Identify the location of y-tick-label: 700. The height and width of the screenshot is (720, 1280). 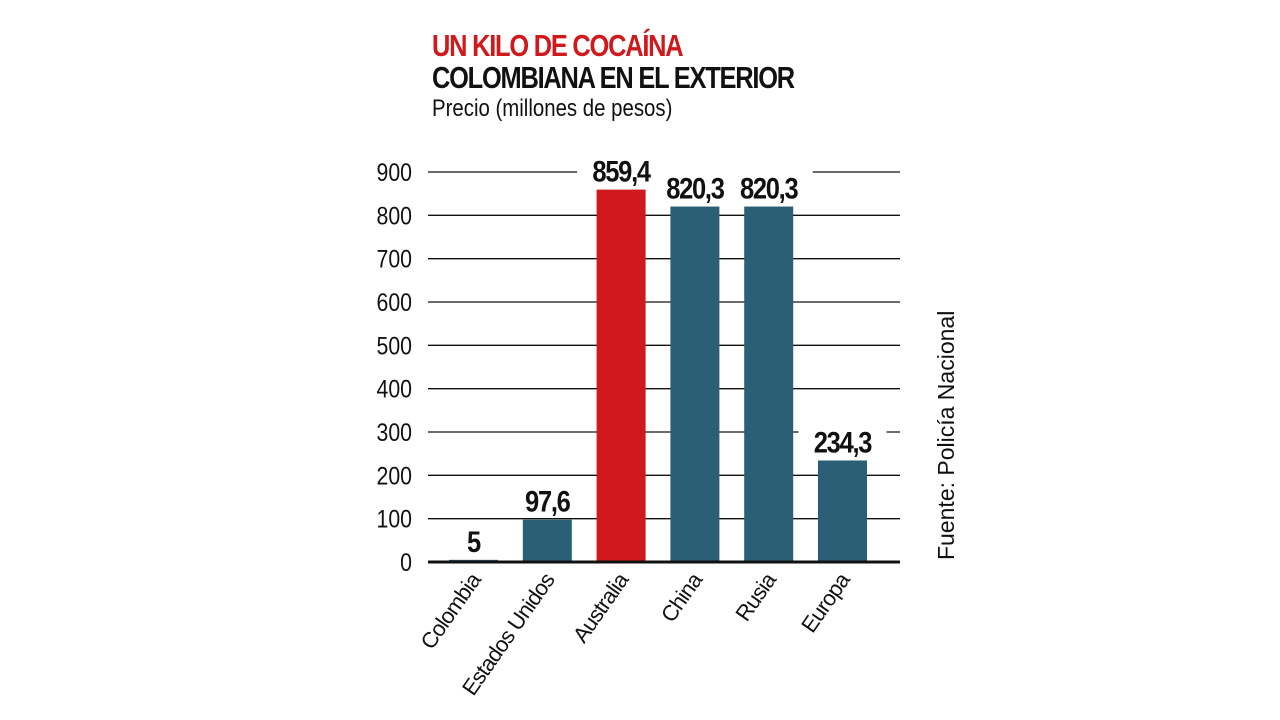
(394, 259).